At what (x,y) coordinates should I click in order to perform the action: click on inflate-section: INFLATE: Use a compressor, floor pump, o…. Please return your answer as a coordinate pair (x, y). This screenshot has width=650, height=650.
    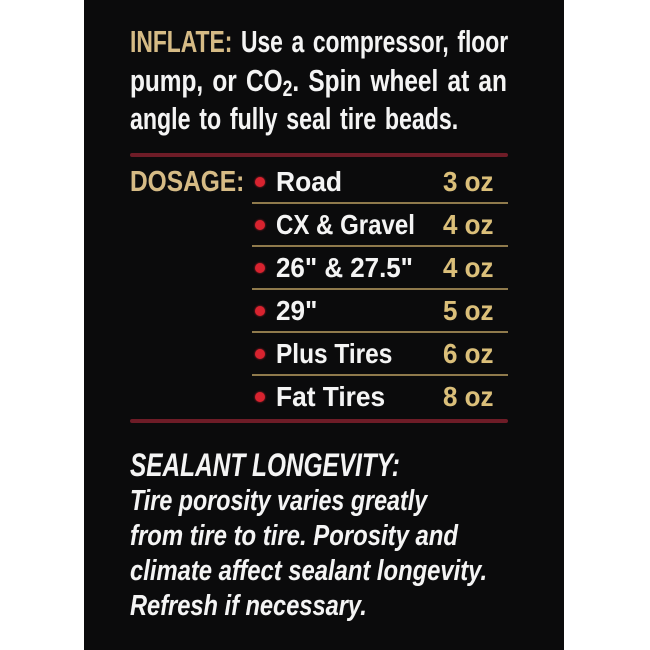
    Looking at the image, I should click on (347, 81).